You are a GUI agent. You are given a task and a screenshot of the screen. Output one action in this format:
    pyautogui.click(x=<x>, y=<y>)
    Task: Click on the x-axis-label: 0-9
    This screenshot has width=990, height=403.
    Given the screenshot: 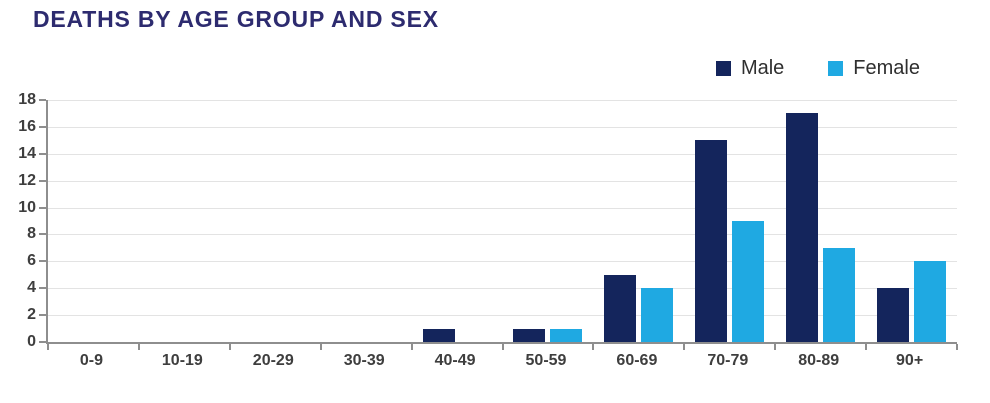 What is the action you would take?
    pyautogui.click(x=91, y=360)
    